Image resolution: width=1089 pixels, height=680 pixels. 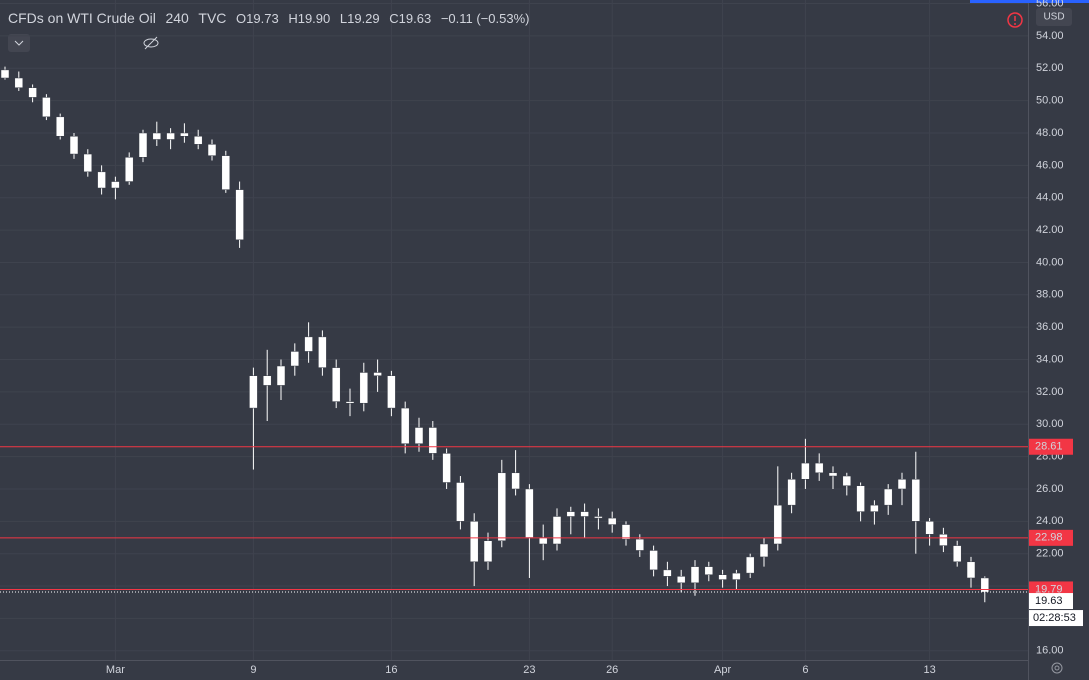 I want to click on x-tick-label: 9, so click(x=253, y=670).